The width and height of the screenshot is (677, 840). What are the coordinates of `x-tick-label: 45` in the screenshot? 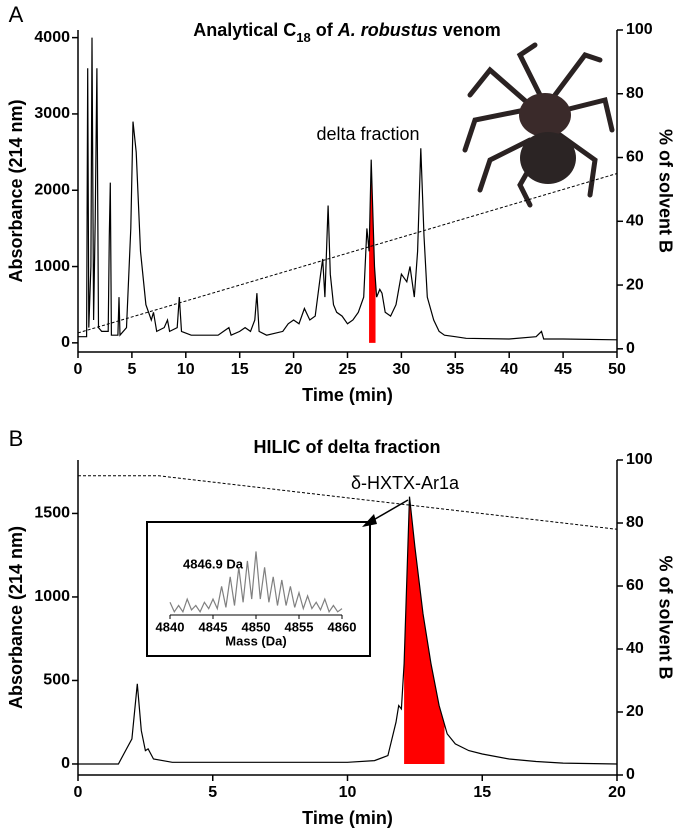 It's located at (563, 369).